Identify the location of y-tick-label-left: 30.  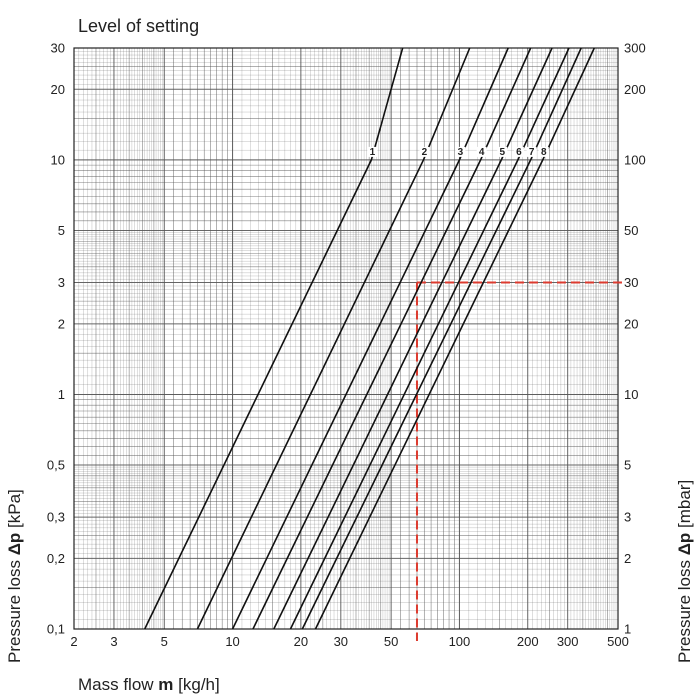
(58, 48).